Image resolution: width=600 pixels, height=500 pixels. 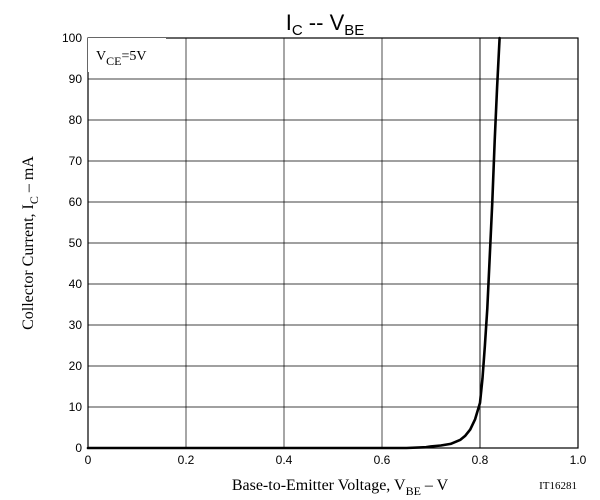 What do you see at coordinates (133, 56) in the screenshot?
I see `annotation-post: =5V` at bounding box center [133, 56].